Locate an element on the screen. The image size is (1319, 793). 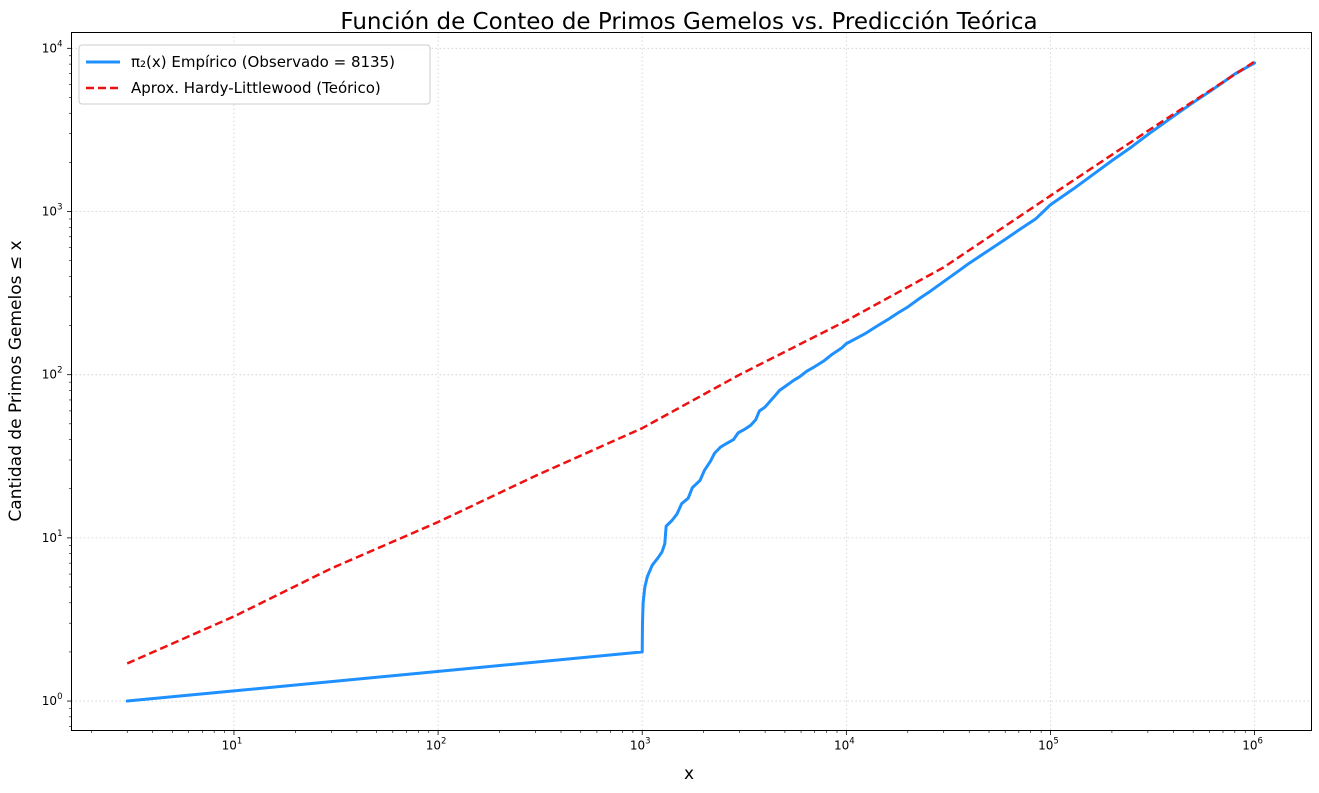
x-axis-label: x is located at coordinates (689, 774).